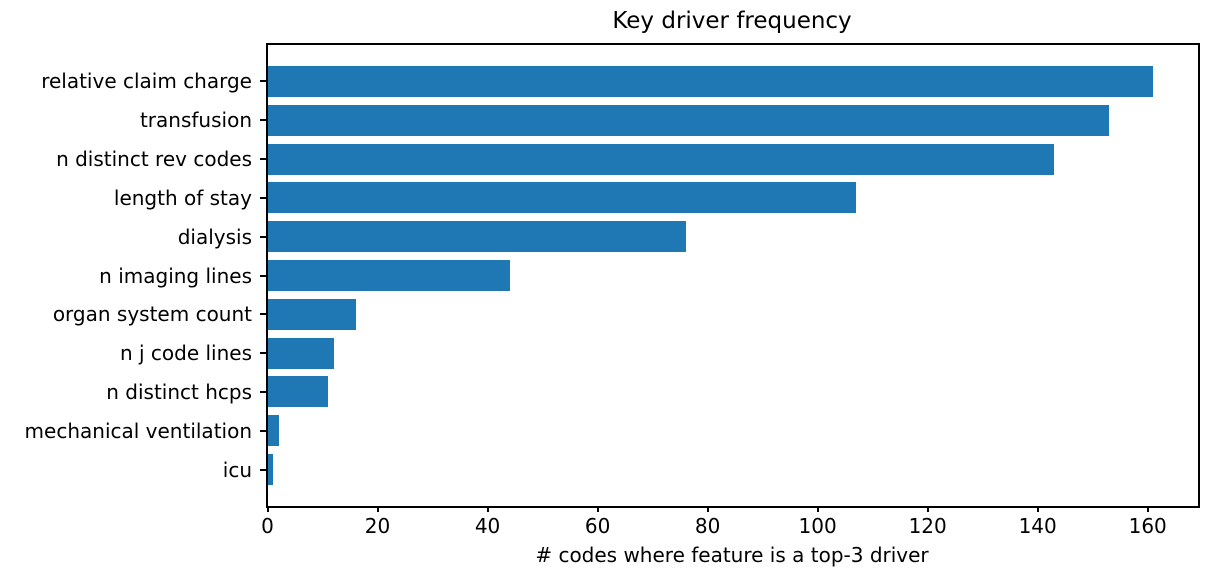 The height and width of the screenshot is (586, 1211). Describe the element at coordinates (146, 81) in the screenshot. I see `y-tick-label: relative claim charge` at that location.